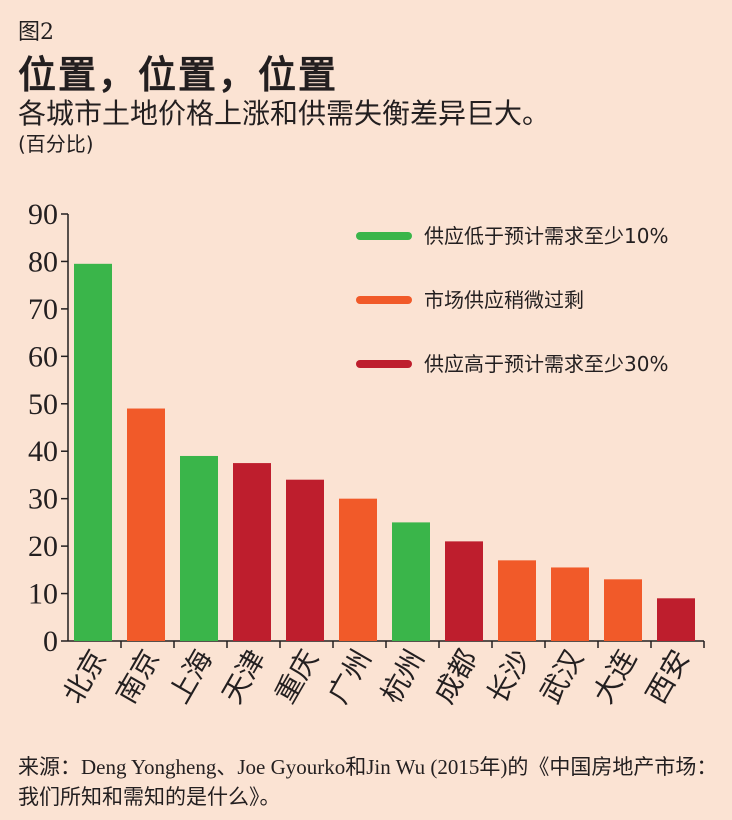 Image resolution: width=732 pixels, height=820 pixels. What do you see at coordinates (43, 309) in the screenshot?
I see `y-tick-label: 70` at bounding box center [43, 309].